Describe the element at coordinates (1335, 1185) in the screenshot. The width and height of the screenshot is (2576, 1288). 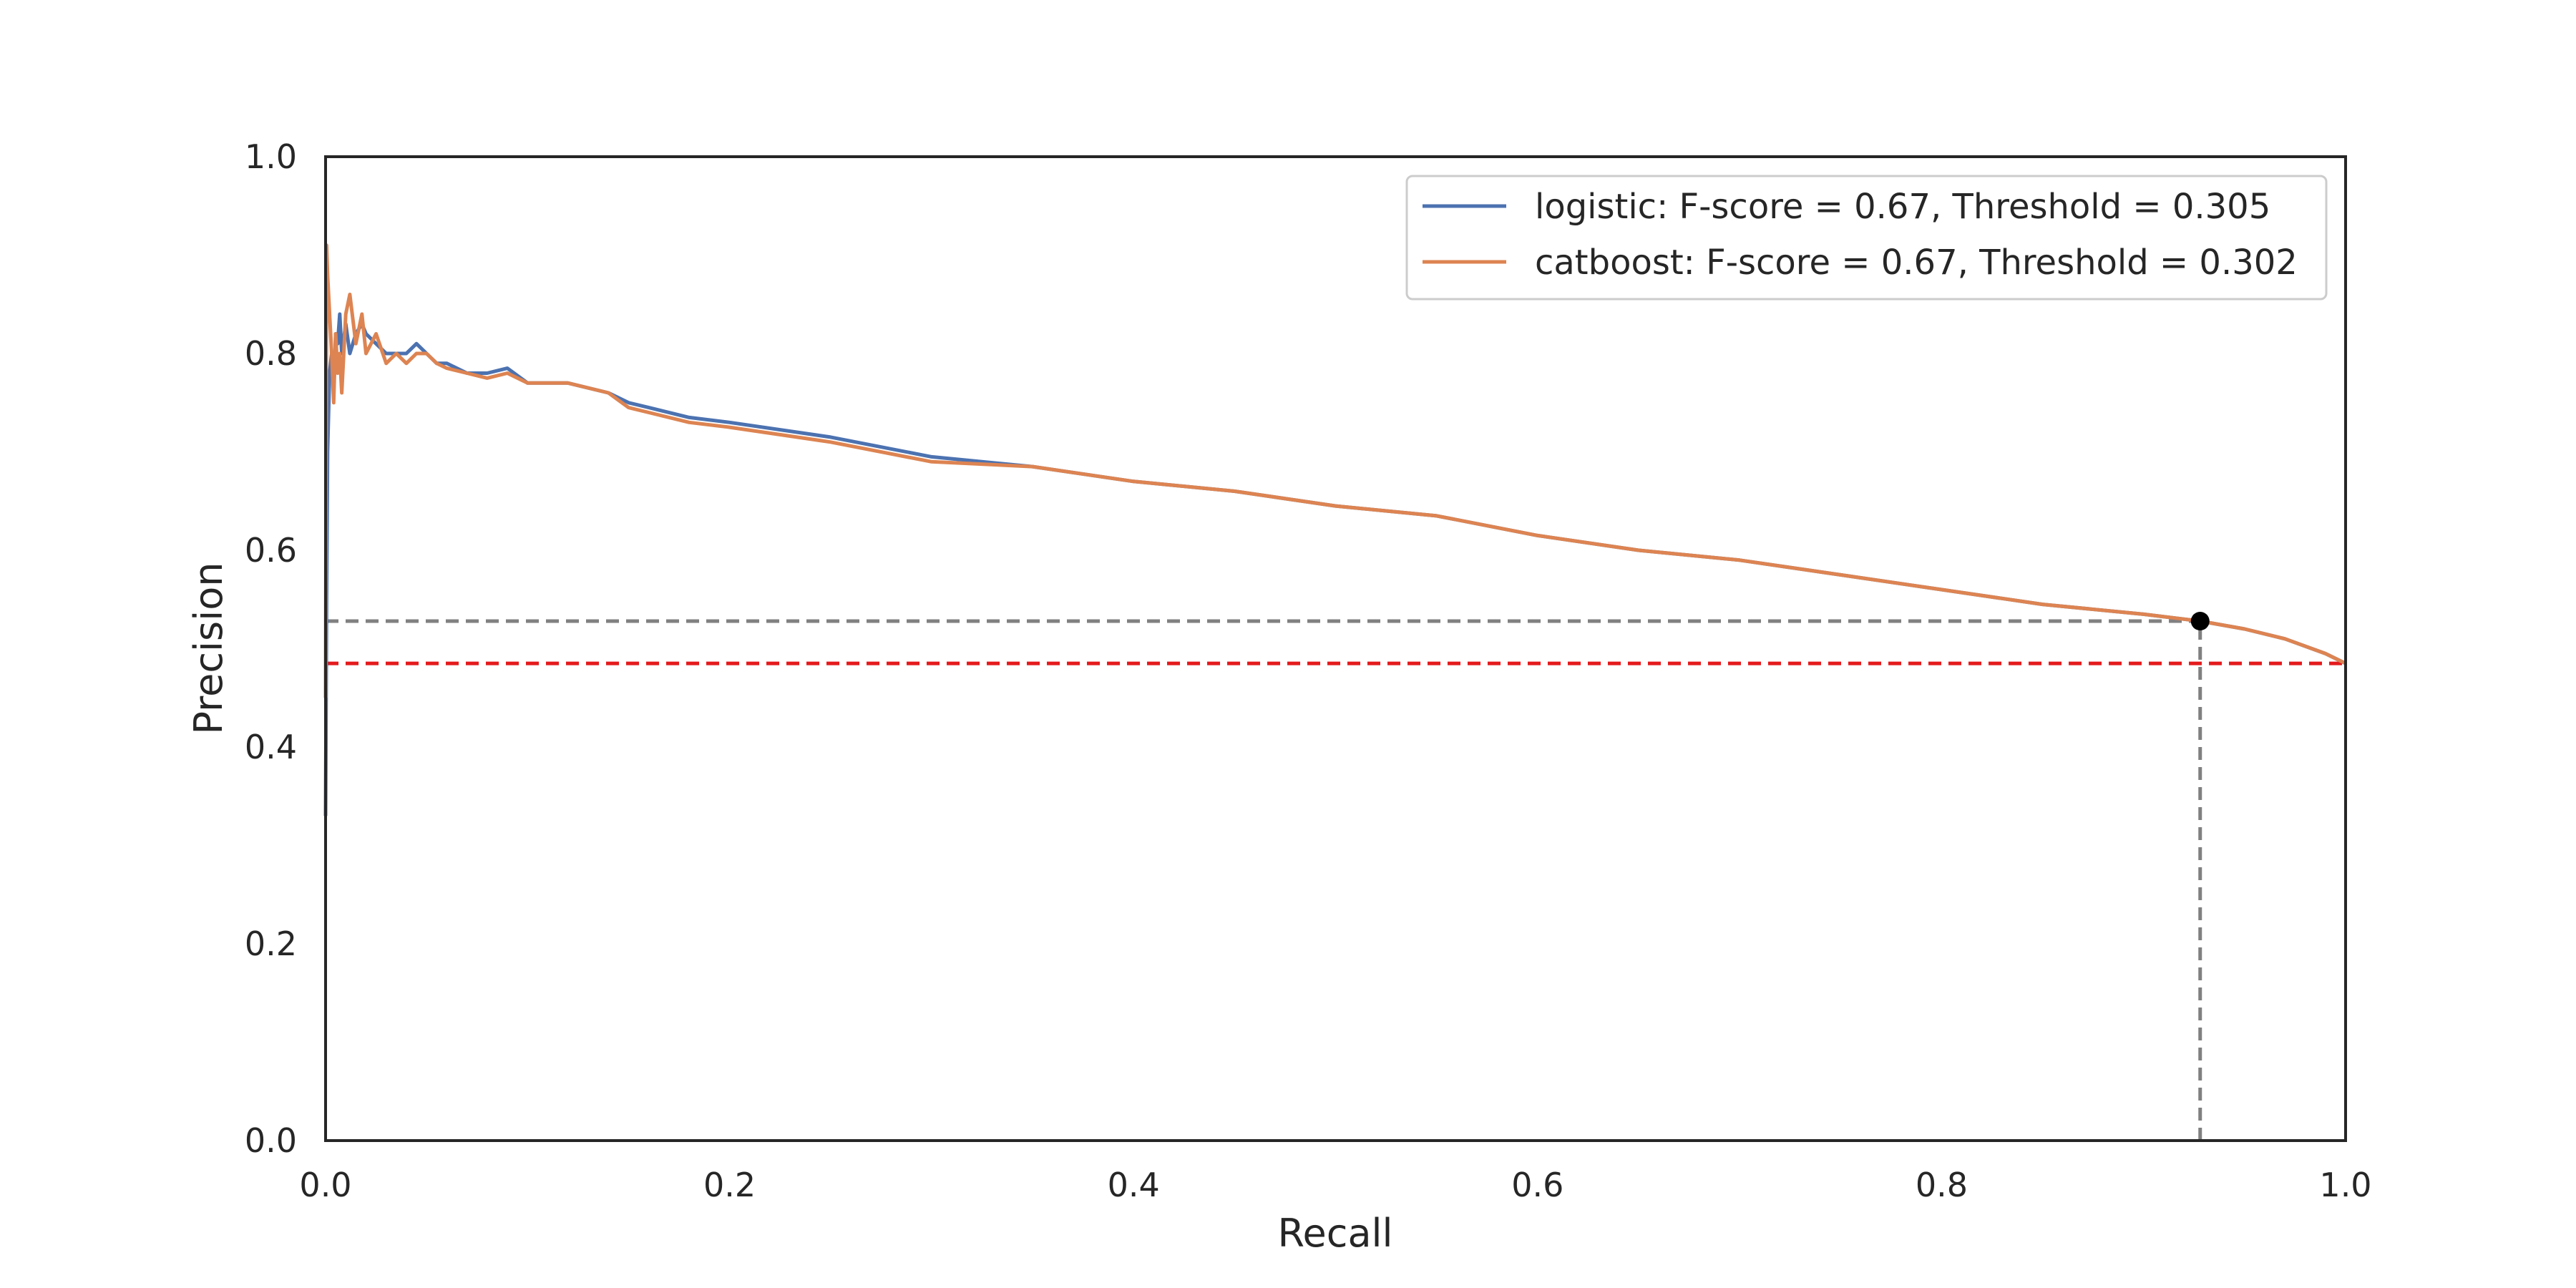
I see `x-axis-ticks: 0.0 0.2 0.4 0.6 0.8 1.0` at that location.